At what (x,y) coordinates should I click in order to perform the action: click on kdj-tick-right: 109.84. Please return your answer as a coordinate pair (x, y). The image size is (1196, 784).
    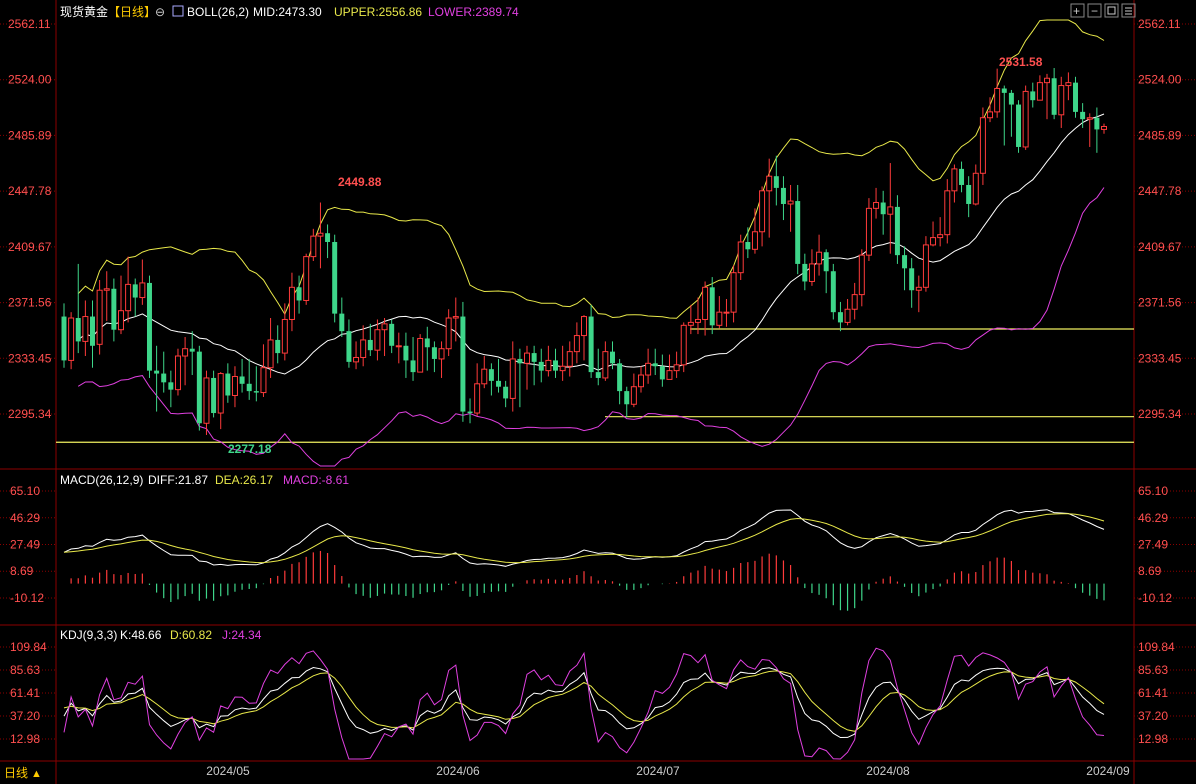
    Looking at the image, I should click on (1156, 647).